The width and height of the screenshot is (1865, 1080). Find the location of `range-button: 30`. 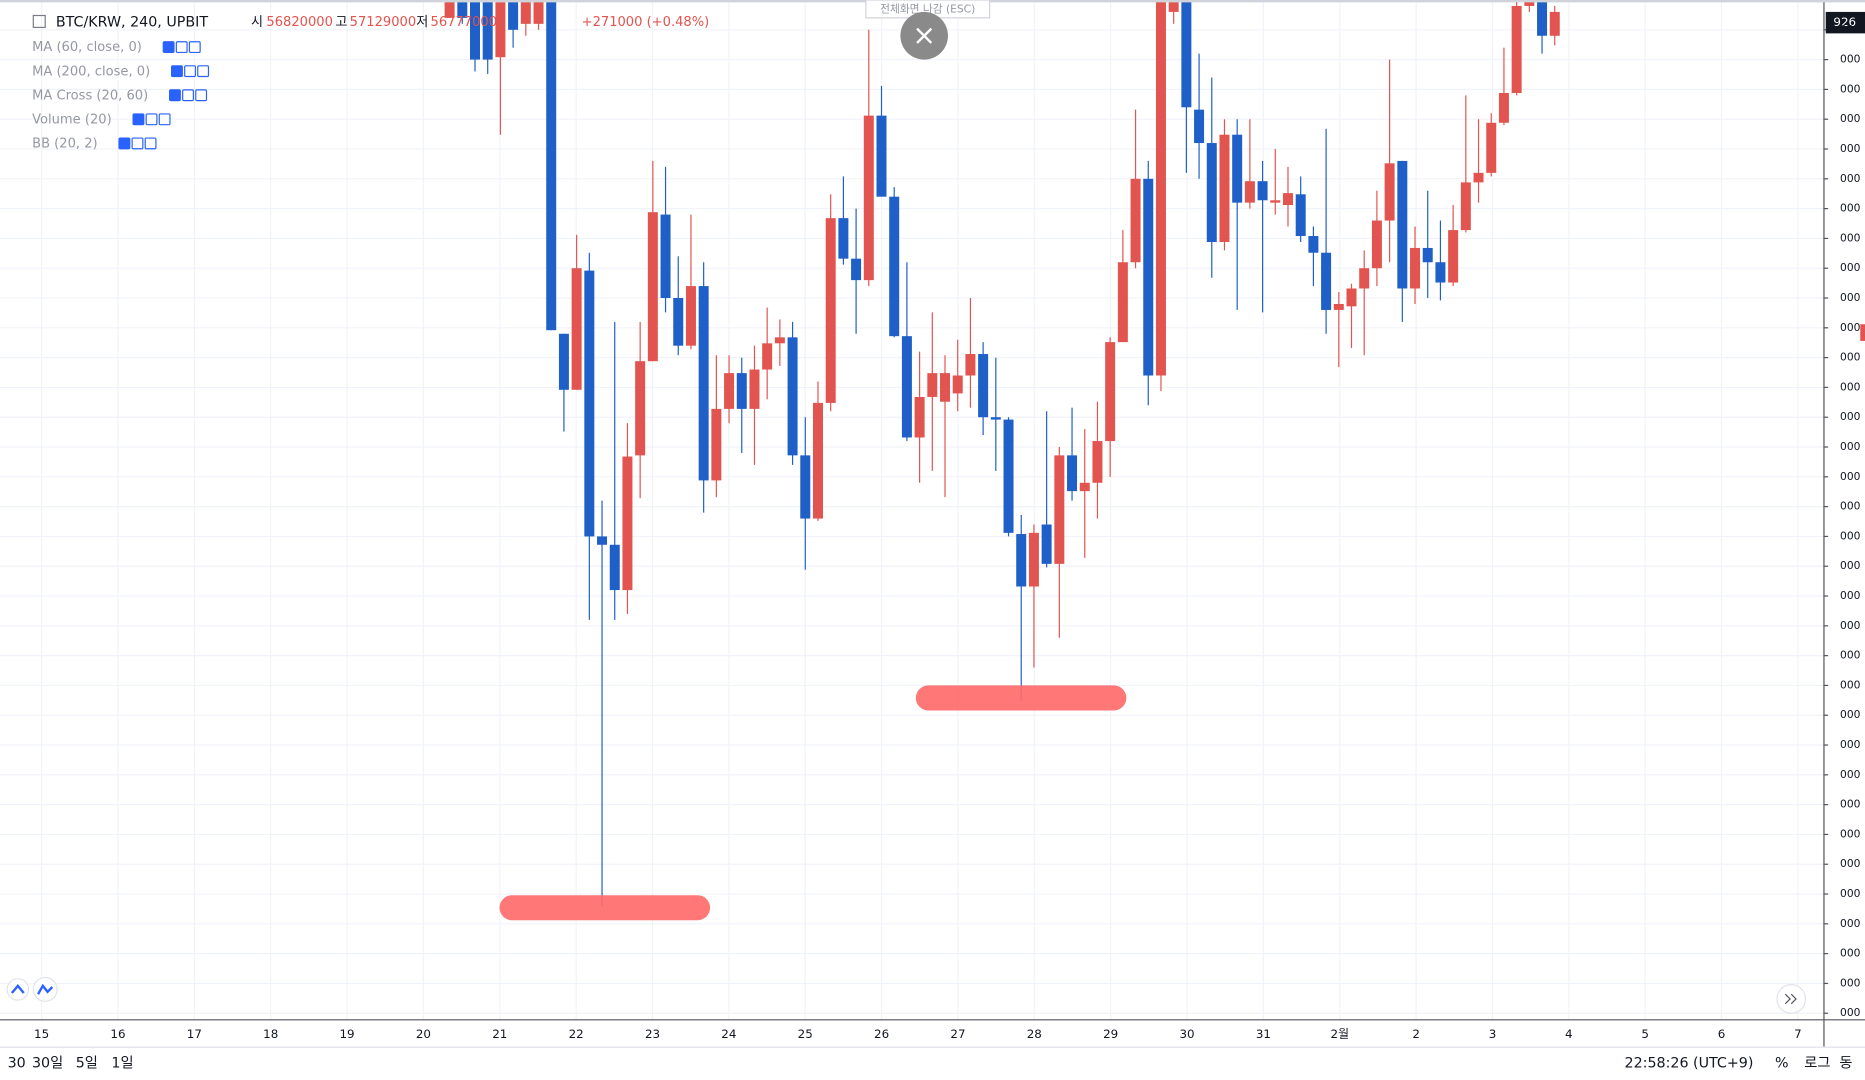

range-button: 30 is located at coordinates (17, 1063).